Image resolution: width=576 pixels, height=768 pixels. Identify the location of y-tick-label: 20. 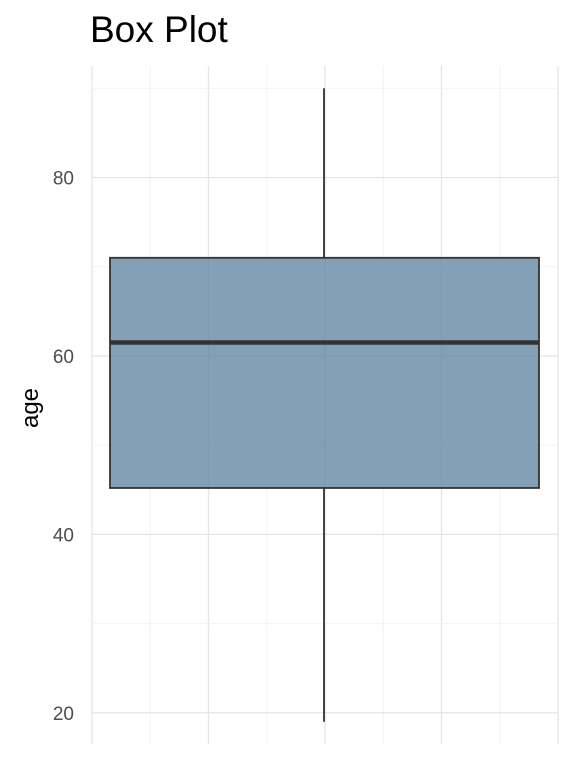
(63, 714).